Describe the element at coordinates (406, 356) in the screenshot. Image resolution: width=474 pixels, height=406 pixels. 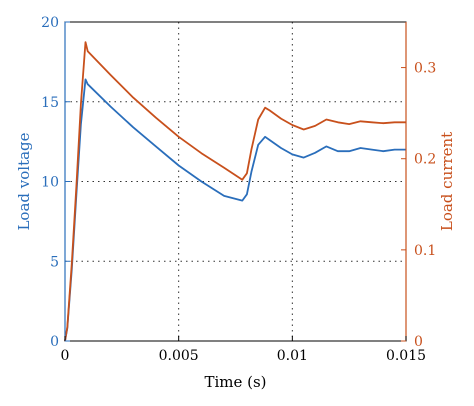
I see `x-tick-label: 0.015` at that location.